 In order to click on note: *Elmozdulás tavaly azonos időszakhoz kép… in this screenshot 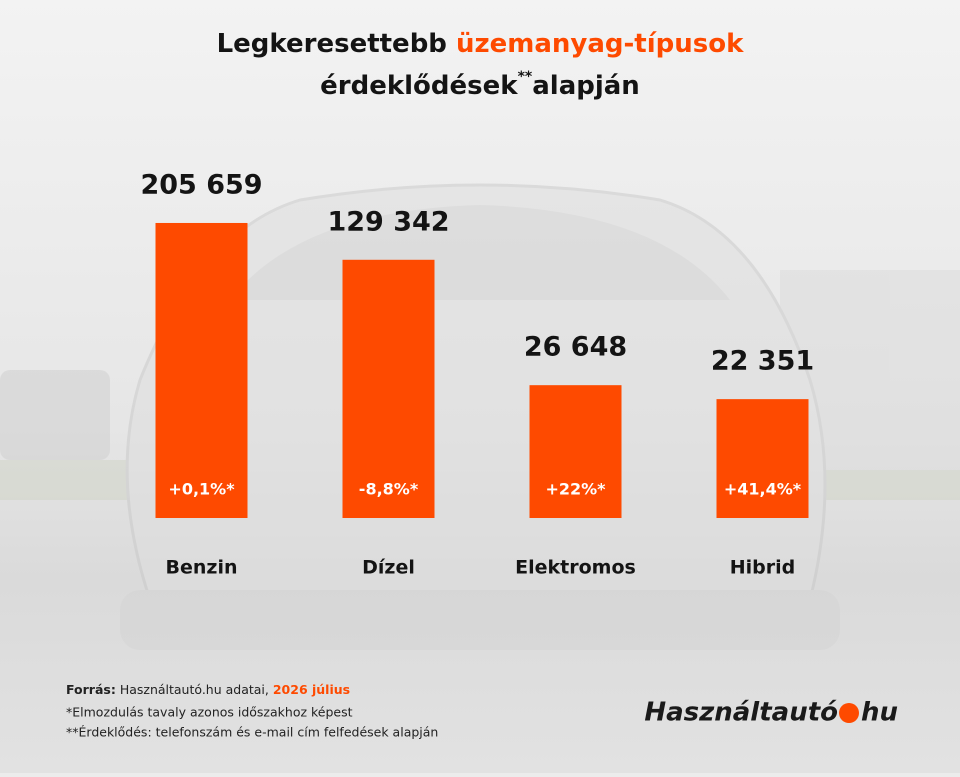, I will do `click(209, 712)`.